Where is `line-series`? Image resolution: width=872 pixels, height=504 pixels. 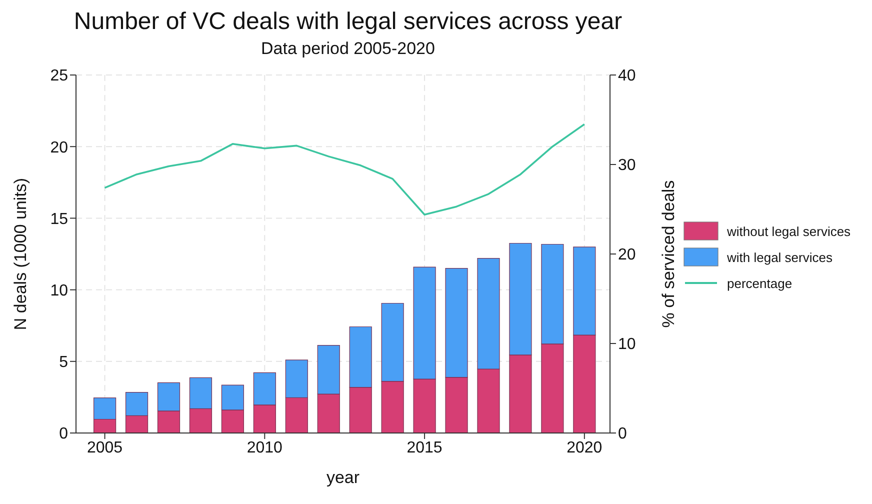 line-series is located at coordinates (345, 169).